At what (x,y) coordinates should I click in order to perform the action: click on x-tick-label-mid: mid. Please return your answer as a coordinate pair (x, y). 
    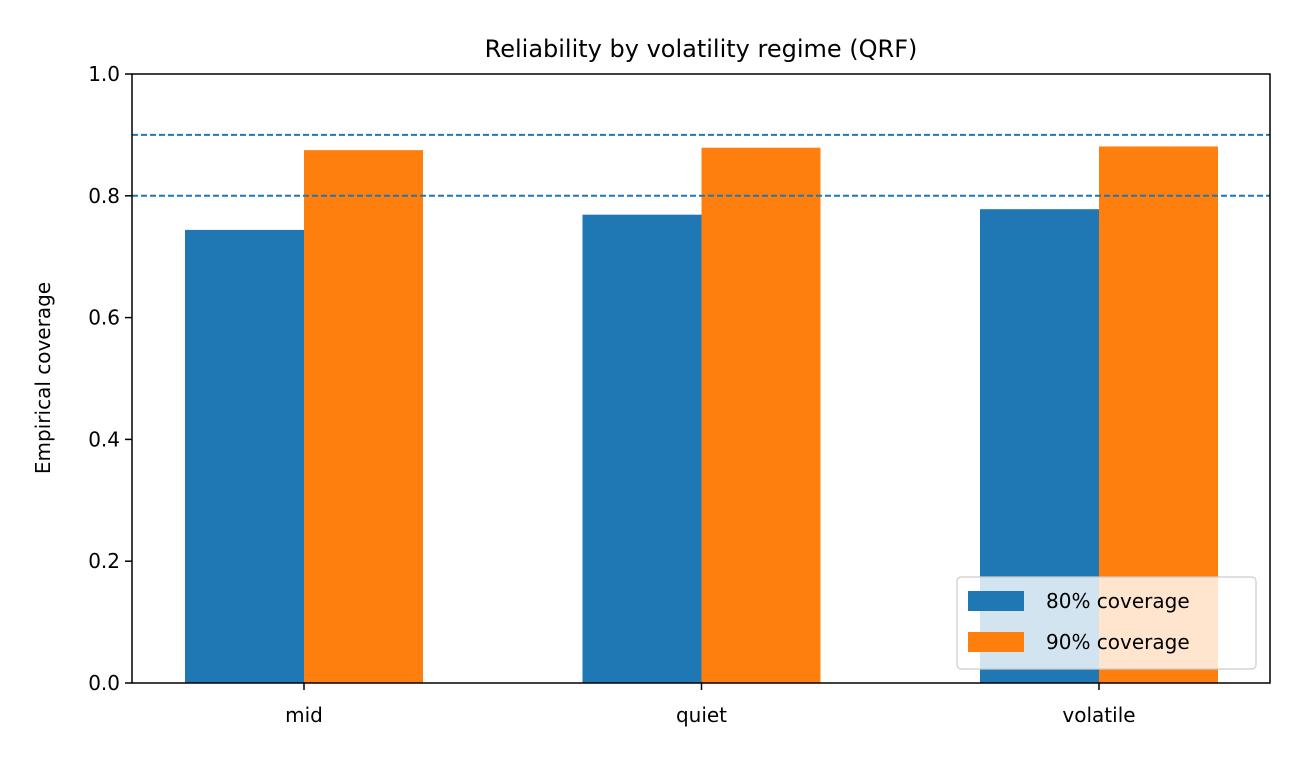
    Looking at the image, I should click on (304, 715).